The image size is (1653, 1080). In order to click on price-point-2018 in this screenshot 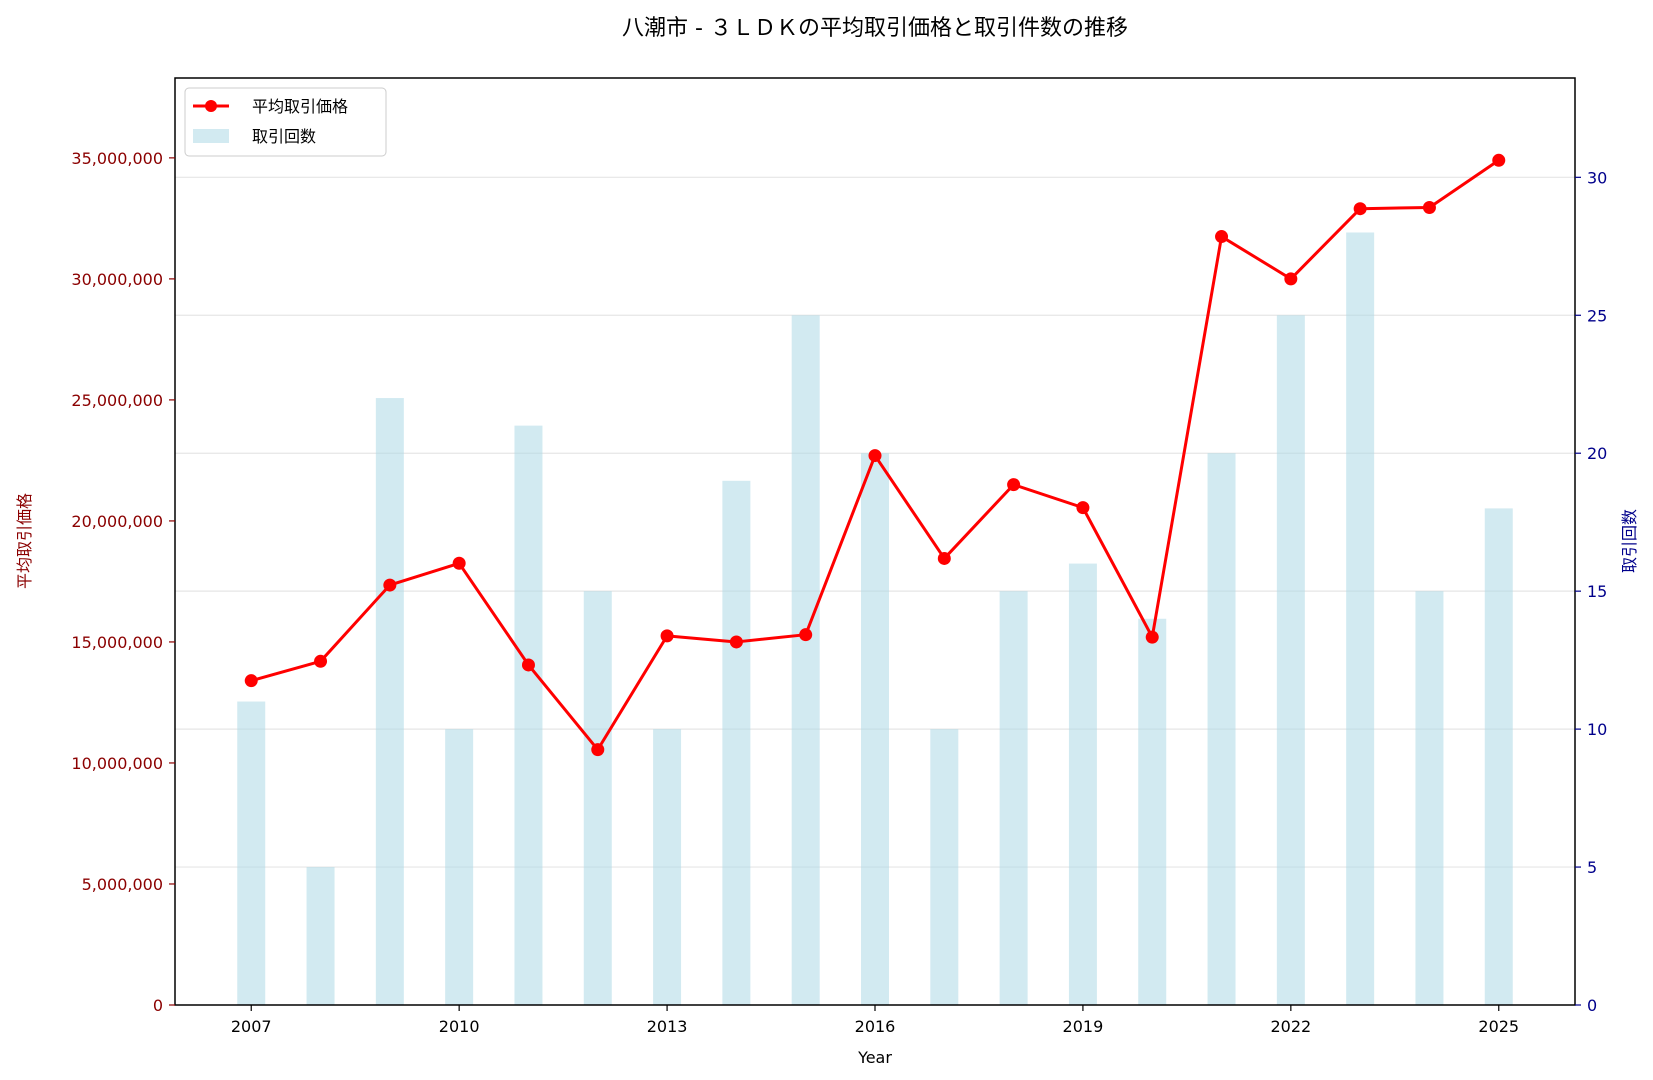, I will do `click(1014, 485)`.